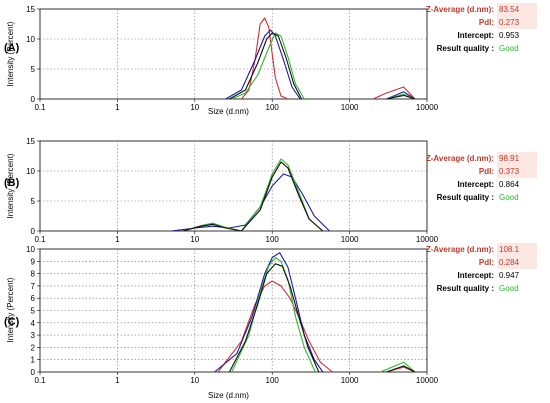  Describe the element at coordinates (33, 286) in the screenshot. I see `y-tick-label: 7` at that location.